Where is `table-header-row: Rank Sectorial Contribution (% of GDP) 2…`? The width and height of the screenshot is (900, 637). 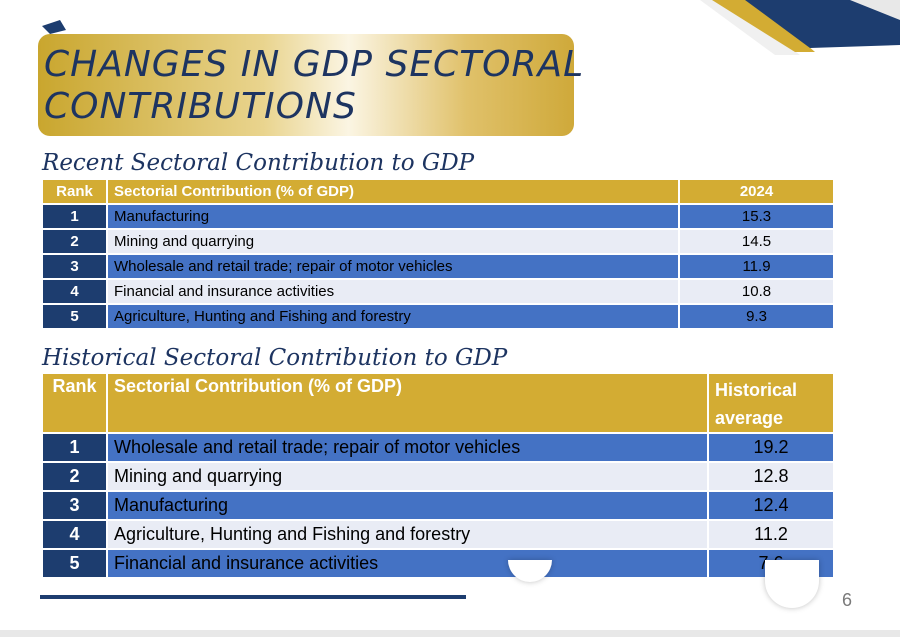
table-header-row: Rank Sectorial Contribution (% of GDP) 2… is located at coordinates (438, 191).